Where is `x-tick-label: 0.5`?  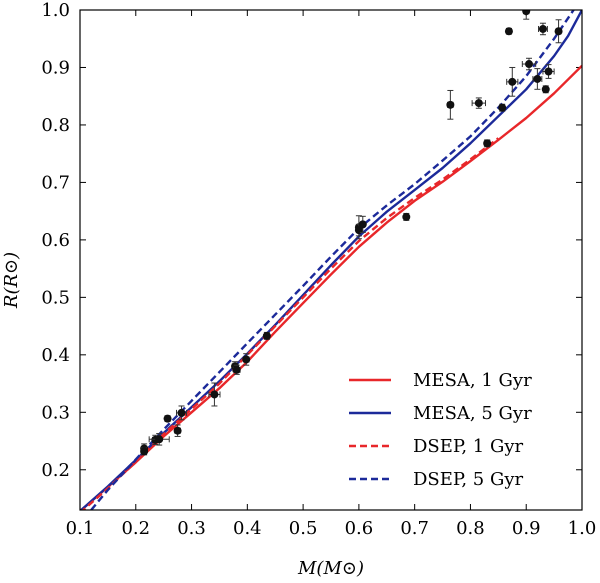 x-tick-label: 0.5 is located at coordinates (303, 528).